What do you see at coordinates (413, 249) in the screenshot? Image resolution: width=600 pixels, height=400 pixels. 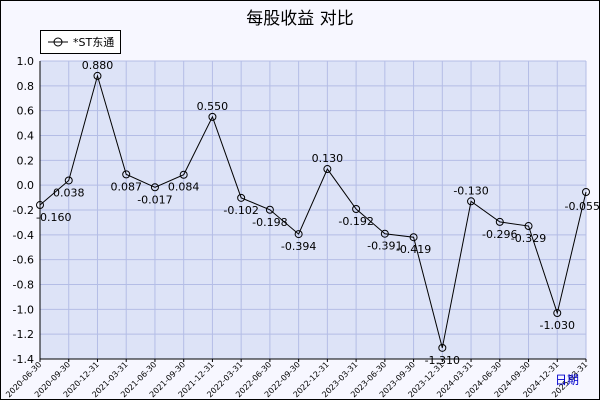 I see `data-label: -0.419` at bounding box center [413, 249].